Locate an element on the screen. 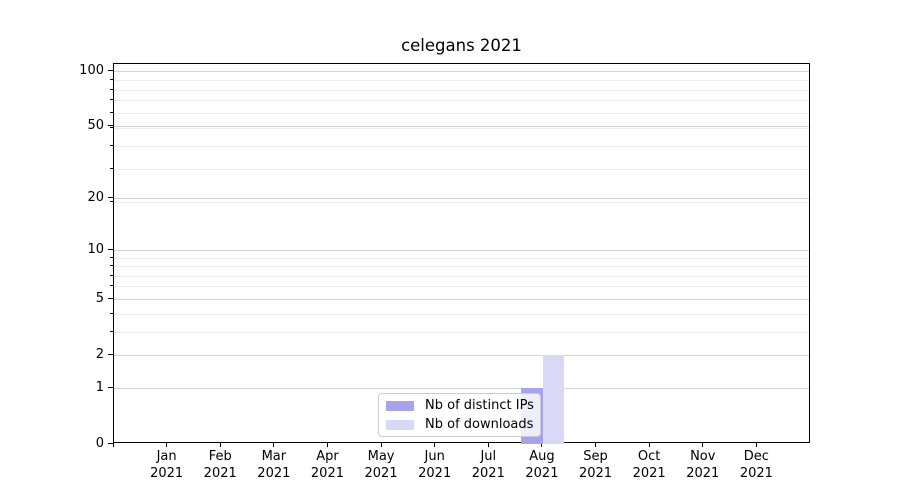  x-tick-label: Jul 2021 is located at coordinates (488, 465).